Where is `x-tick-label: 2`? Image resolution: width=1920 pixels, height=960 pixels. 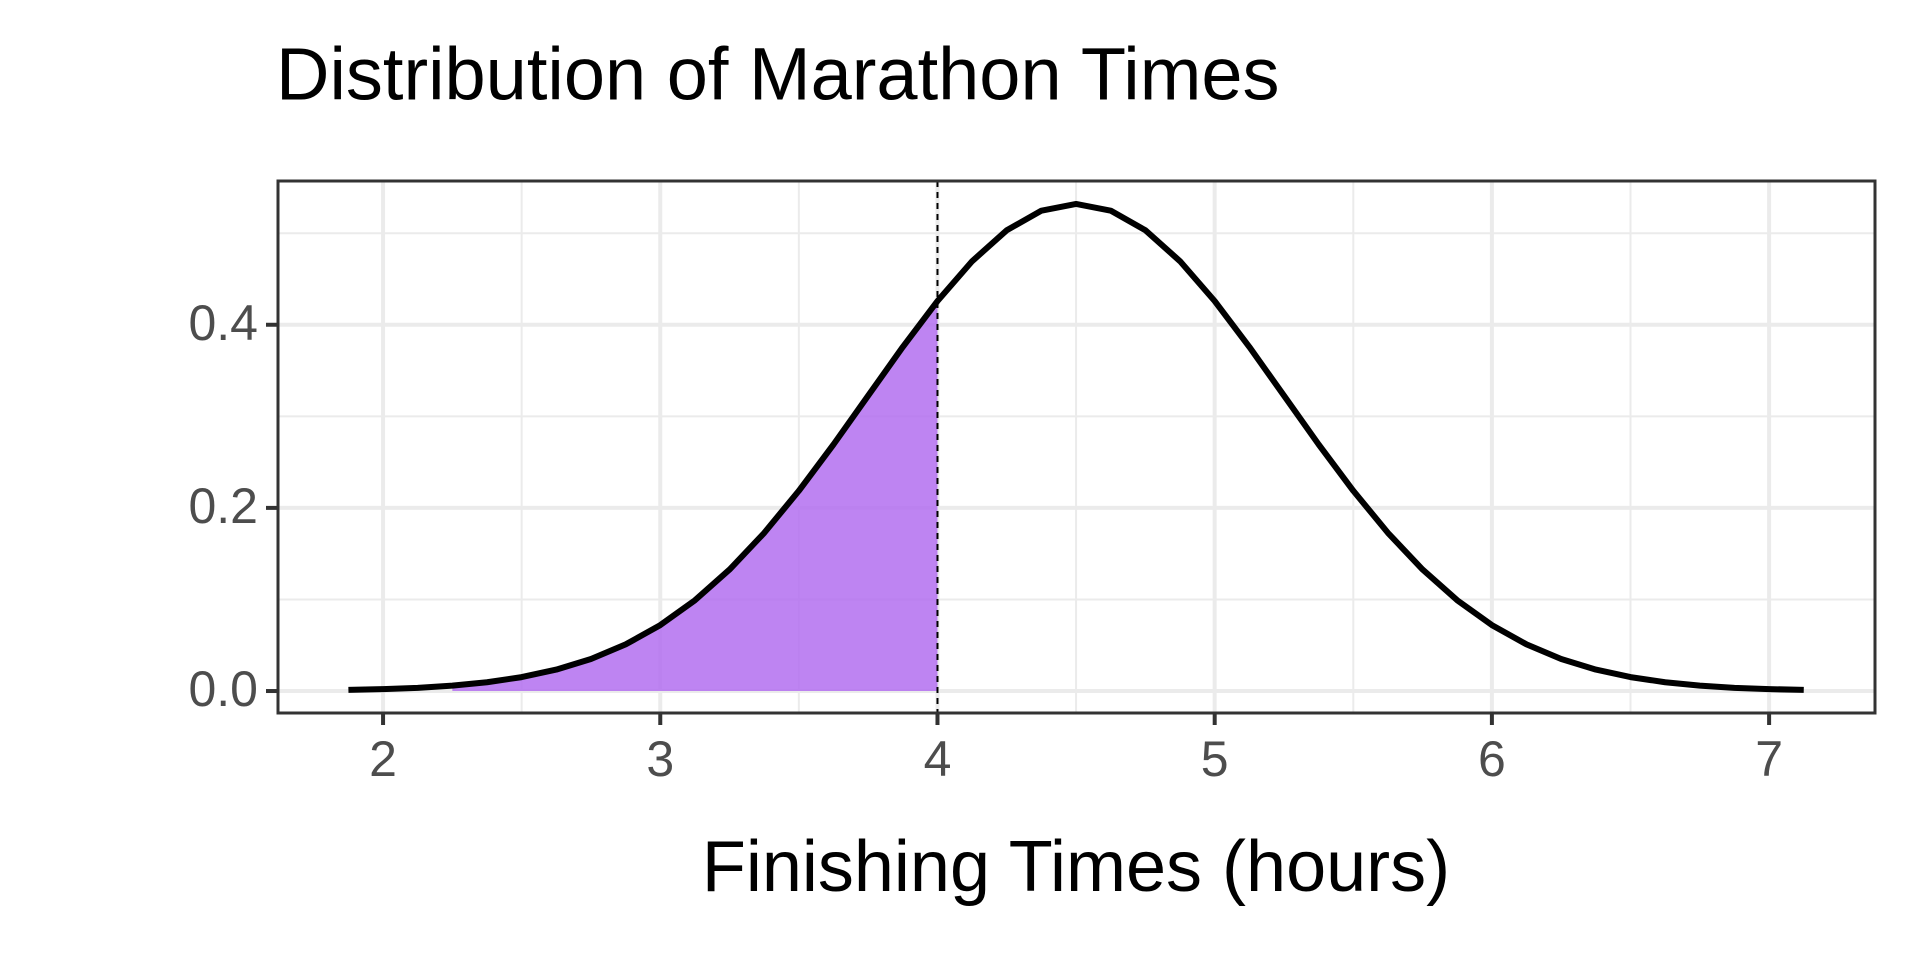 x-tick-label: 2 is located at coordinates (383, 759).